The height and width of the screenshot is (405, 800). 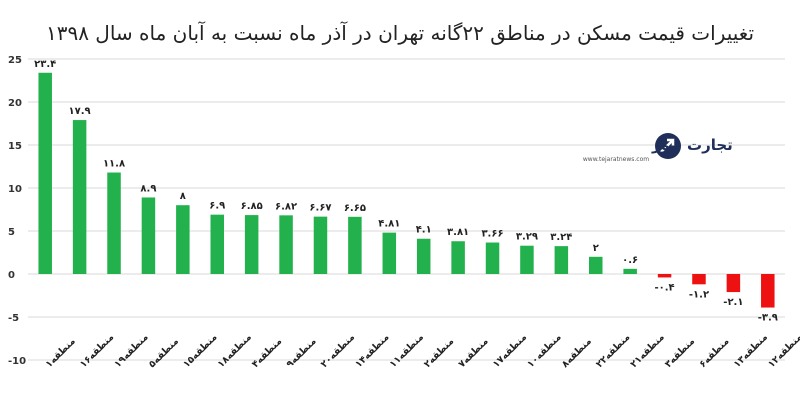 I want to click on logo-name: تجارت نیوز, so click(x=692, y=145).